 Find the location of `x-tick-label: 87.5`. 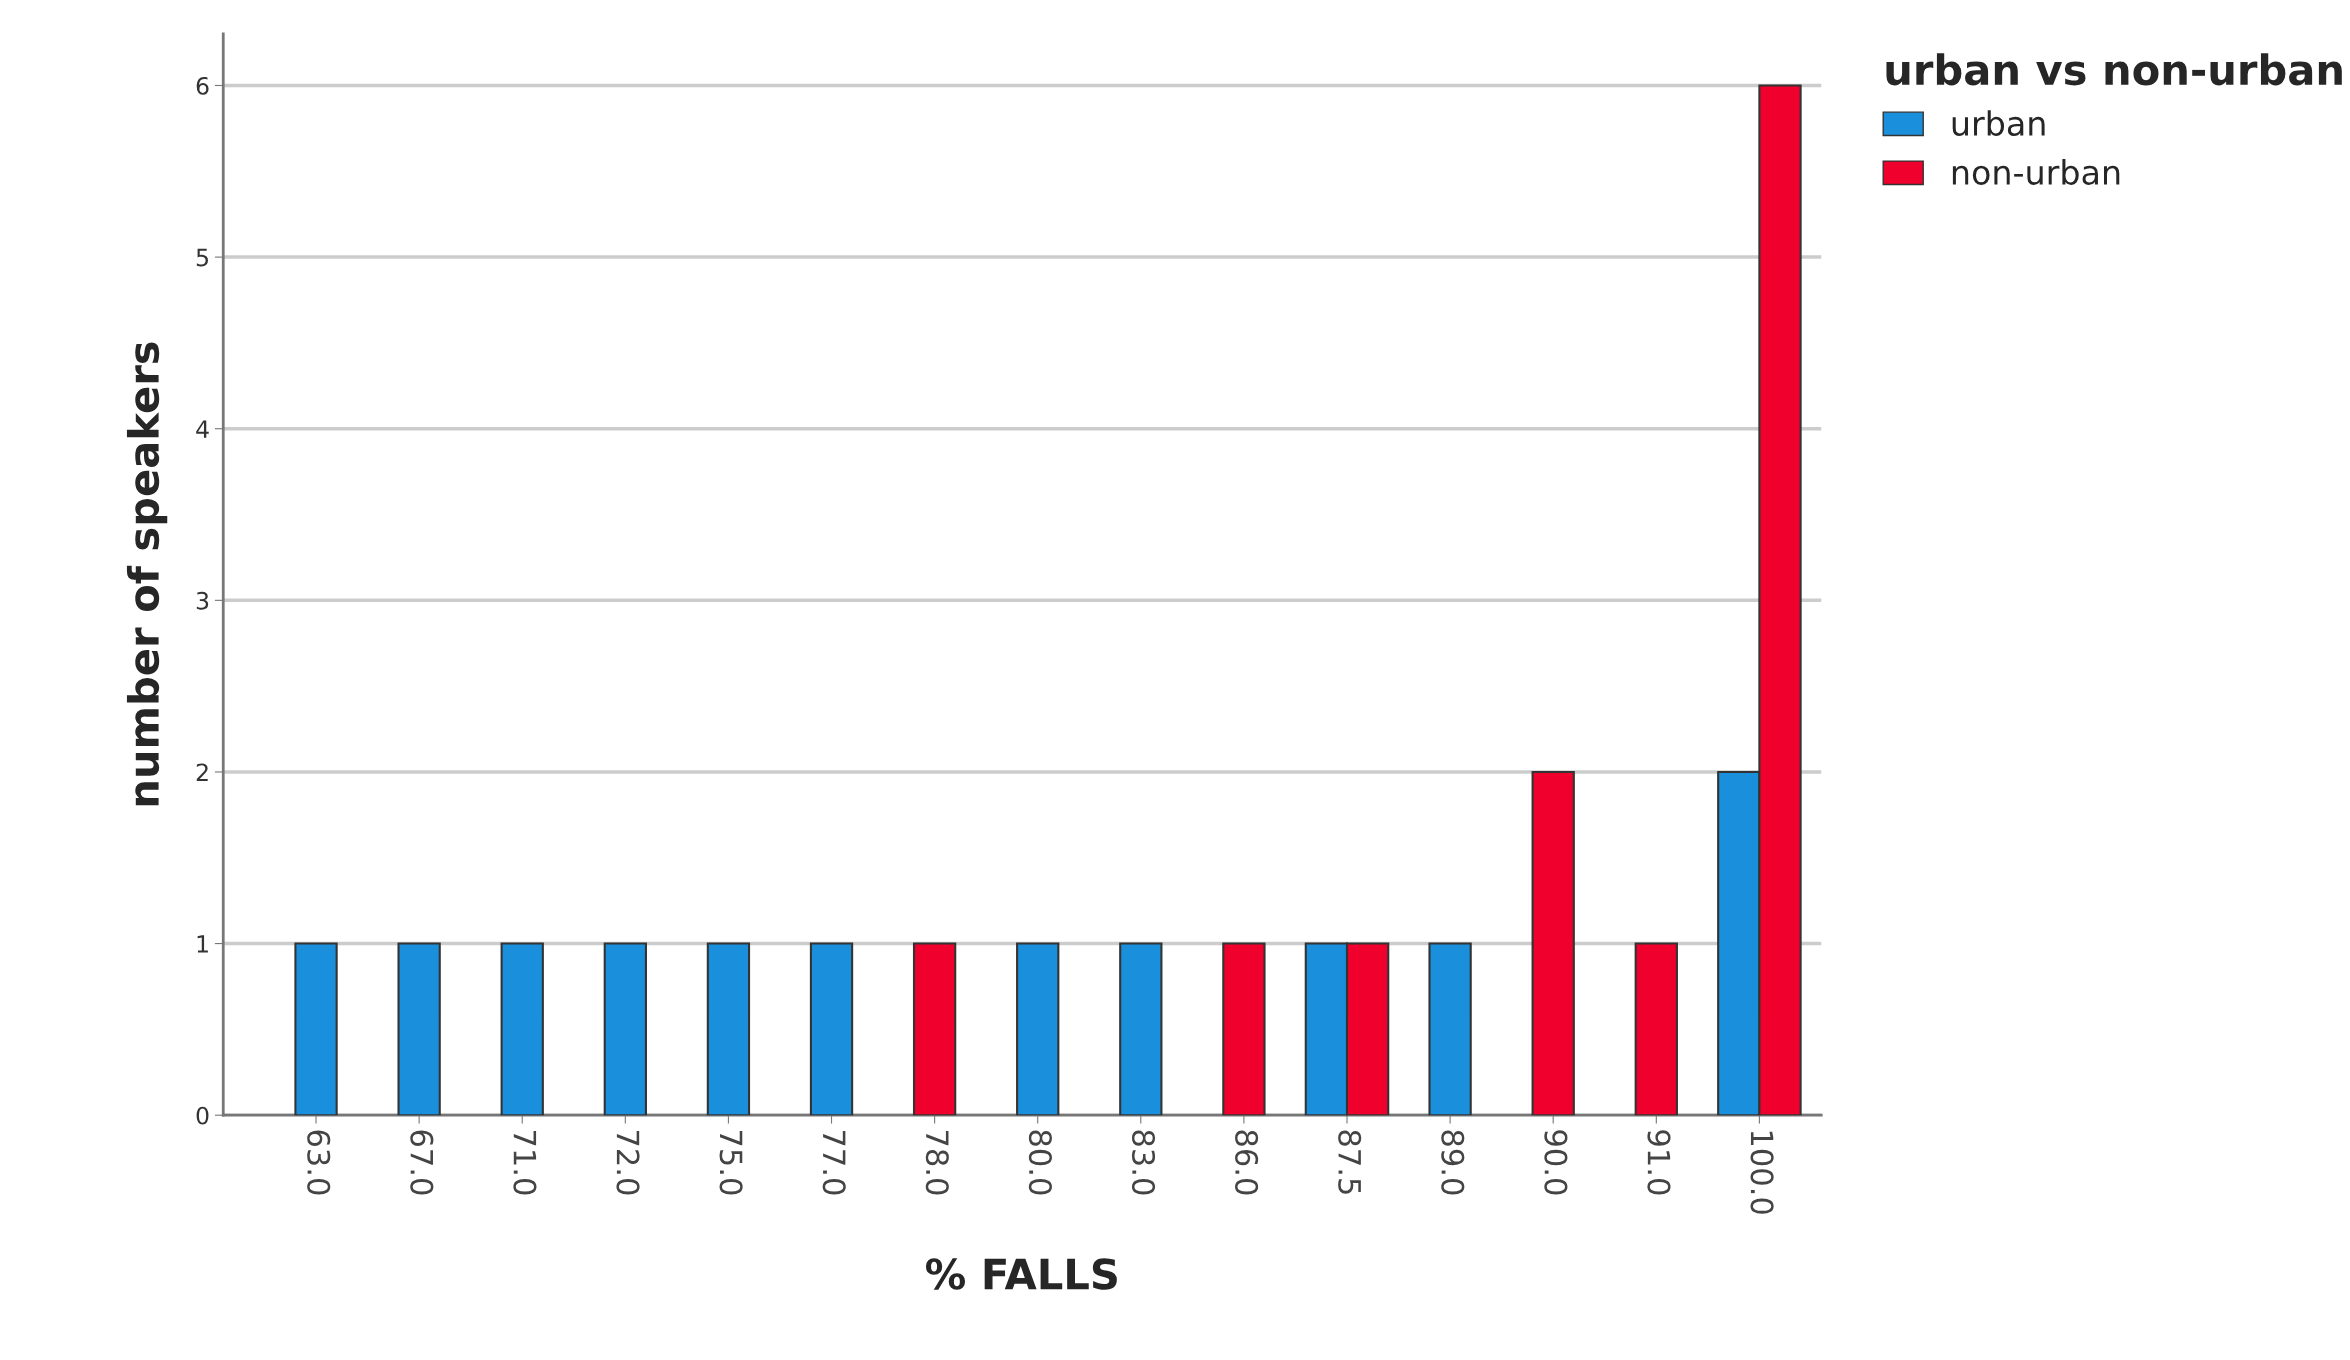

x-tick-label: 87.5 is located at coordinates (1350, 1162).